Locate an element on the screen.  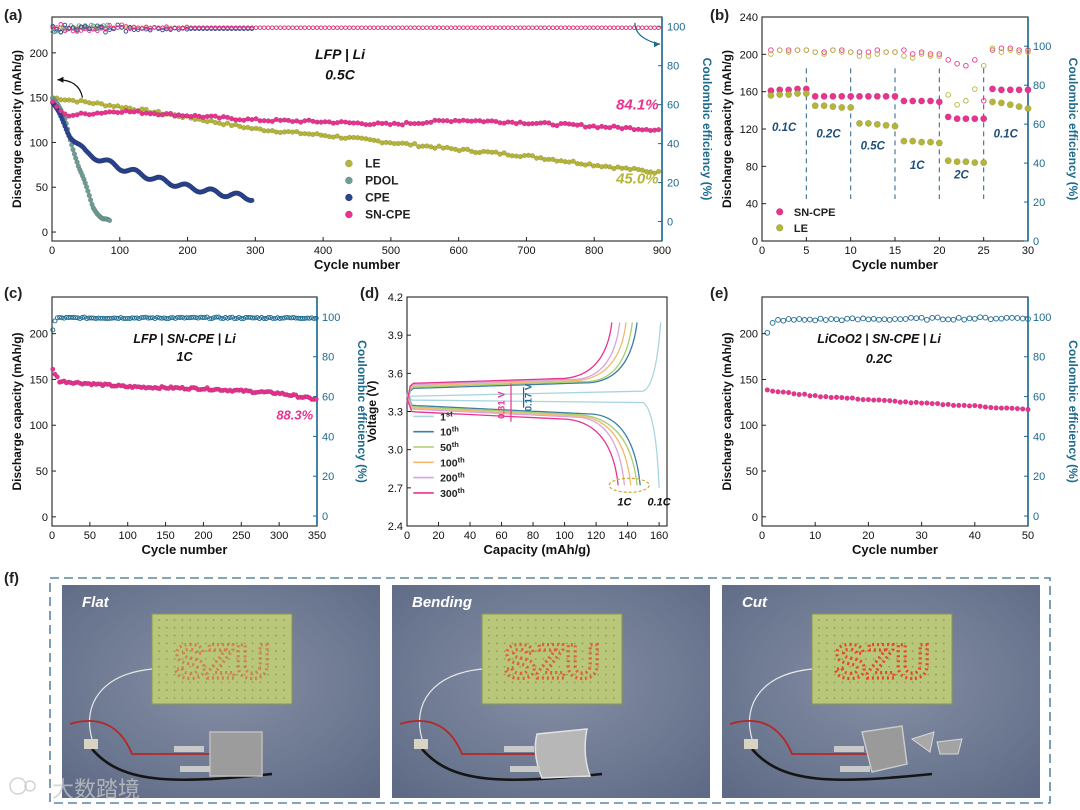
legend-label: 300th is located at coordinates (452, 493).